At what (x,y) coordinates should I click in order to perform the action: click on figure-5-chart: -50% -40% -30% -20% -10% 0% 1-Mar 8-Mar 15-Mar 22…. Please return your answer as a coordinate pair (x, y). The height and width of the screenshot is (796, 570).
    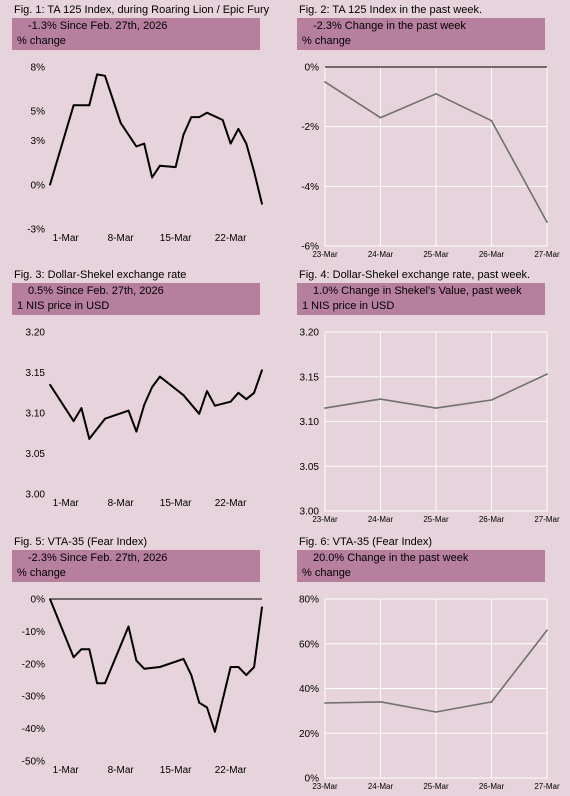
    Looking at the image, I should click on (142, 685).